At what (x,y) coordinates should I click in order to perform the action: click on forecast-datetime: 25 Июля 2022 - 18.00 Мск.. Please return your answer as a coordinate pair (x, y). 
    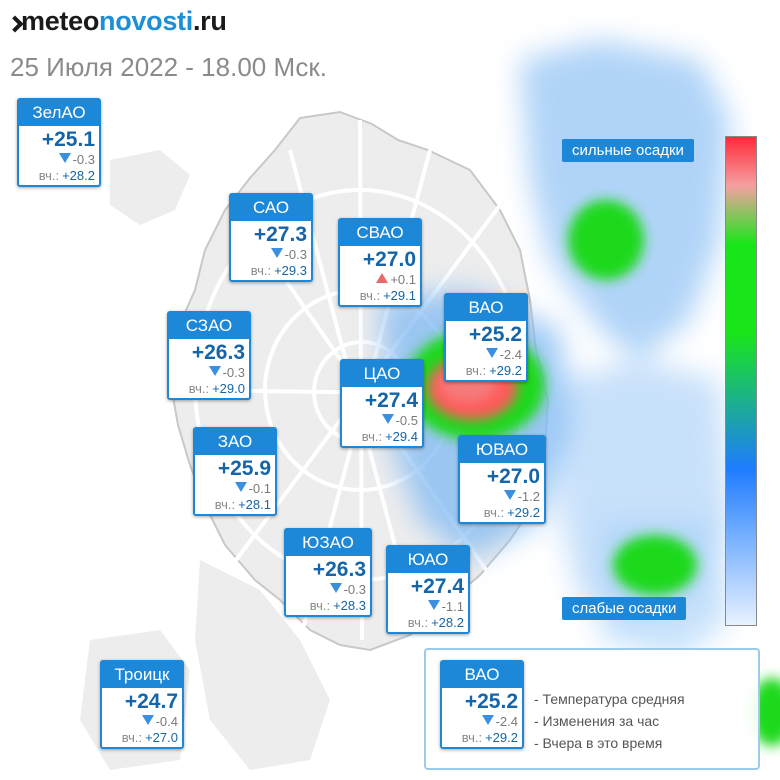
    Looking at the image, I should click on (169, 67).